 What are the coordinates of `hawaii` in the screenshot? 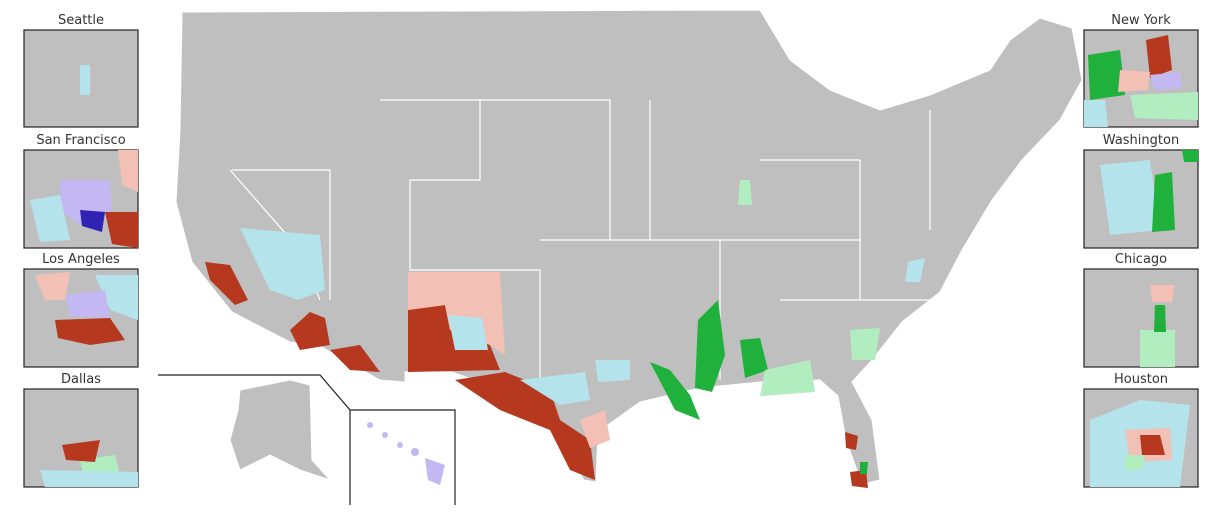 It's located at (406, 453).